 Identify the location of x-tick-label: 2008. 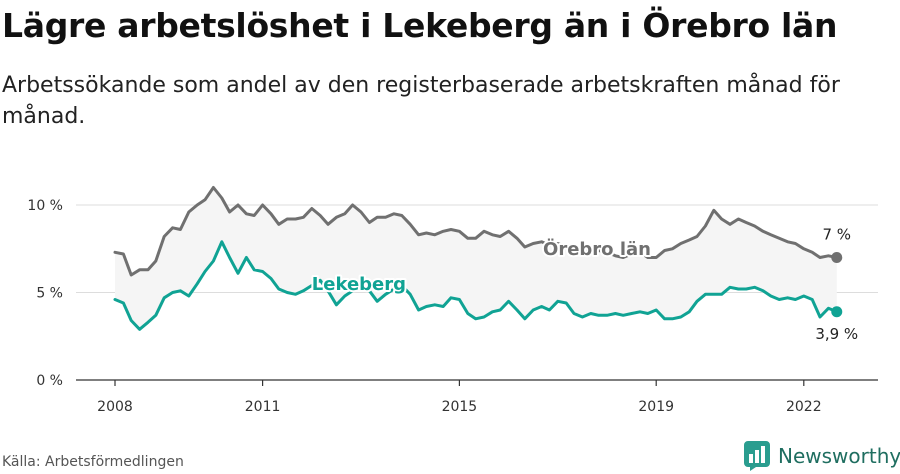
(115, 407).